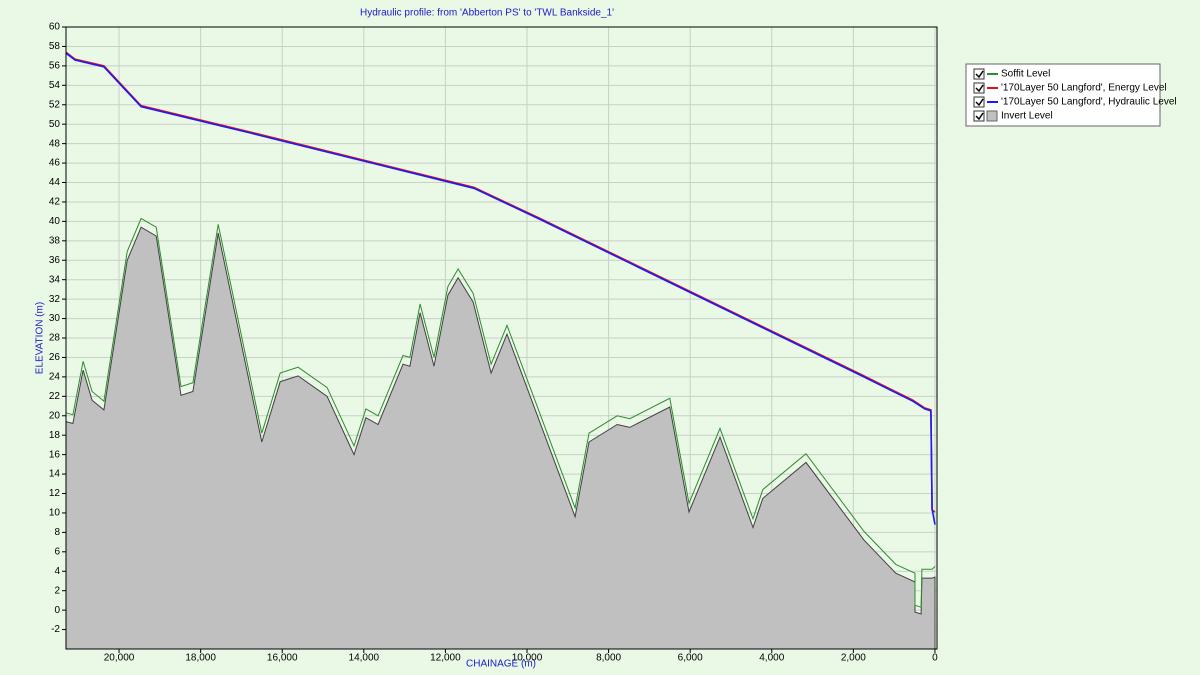  What do you see at coordinates (282, 658) in the screenshot?
I see `x-tick-label: 16,000` at bounding box center [282, 658].